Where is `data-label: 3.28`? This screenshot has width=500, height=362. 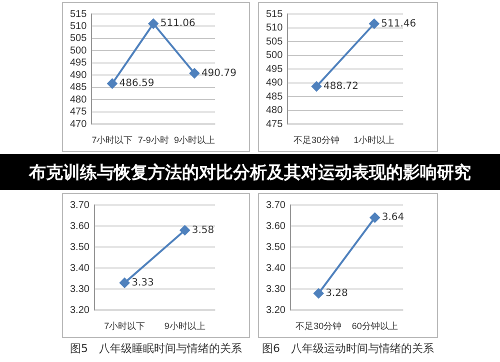 data-label: 3.28 is located at coordinates (337, 293).